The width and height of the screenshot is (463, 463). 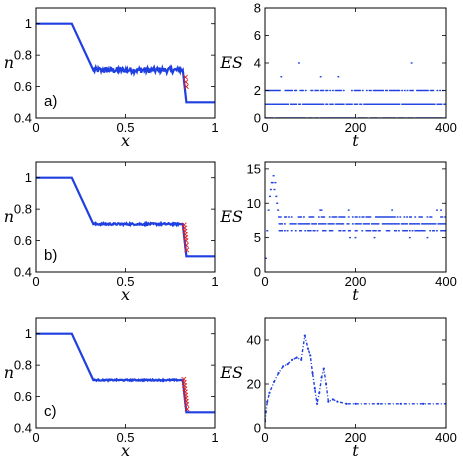 I want to click on x-axis-label: t, so click(x=355, y=140).